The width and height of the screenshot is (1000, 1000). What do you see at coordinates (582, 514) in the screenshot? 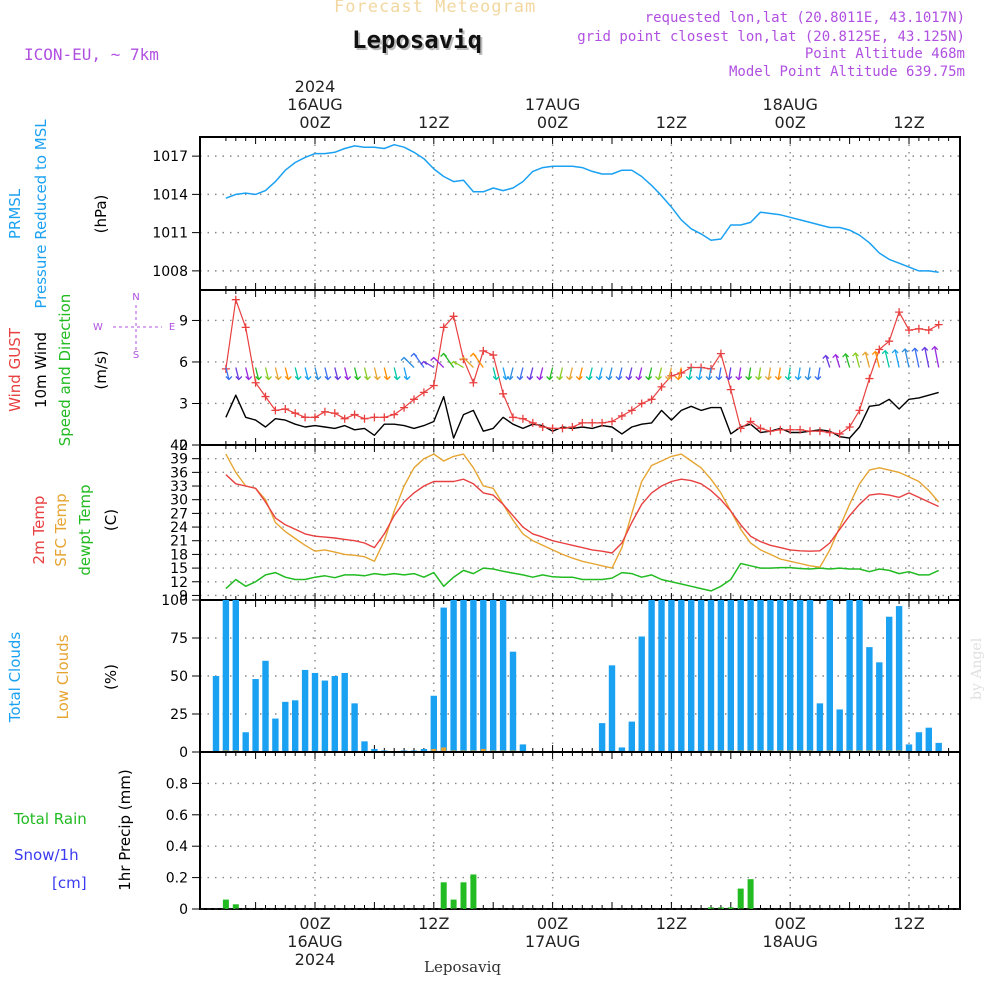
I see `temp-2m-line` at bounding box center [582, 514].